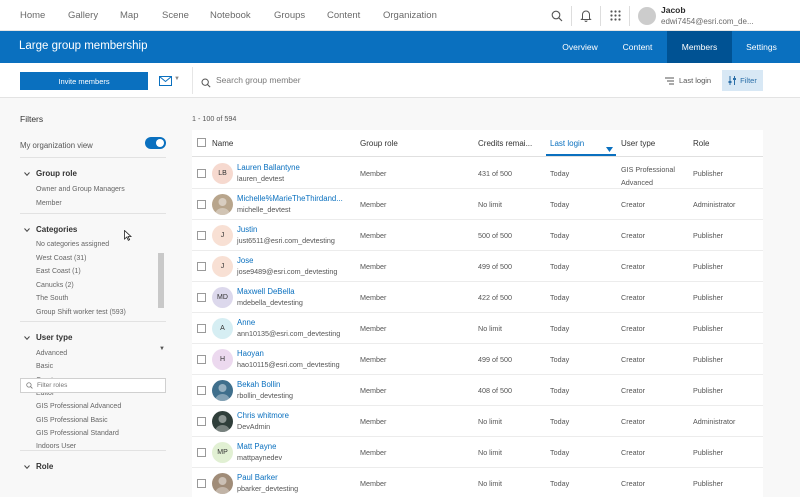 This screenshot has width=800, height=497. Describe the element at coordinates (223, 143) in the screenshot. I see `column-header-name: Name` at that location.